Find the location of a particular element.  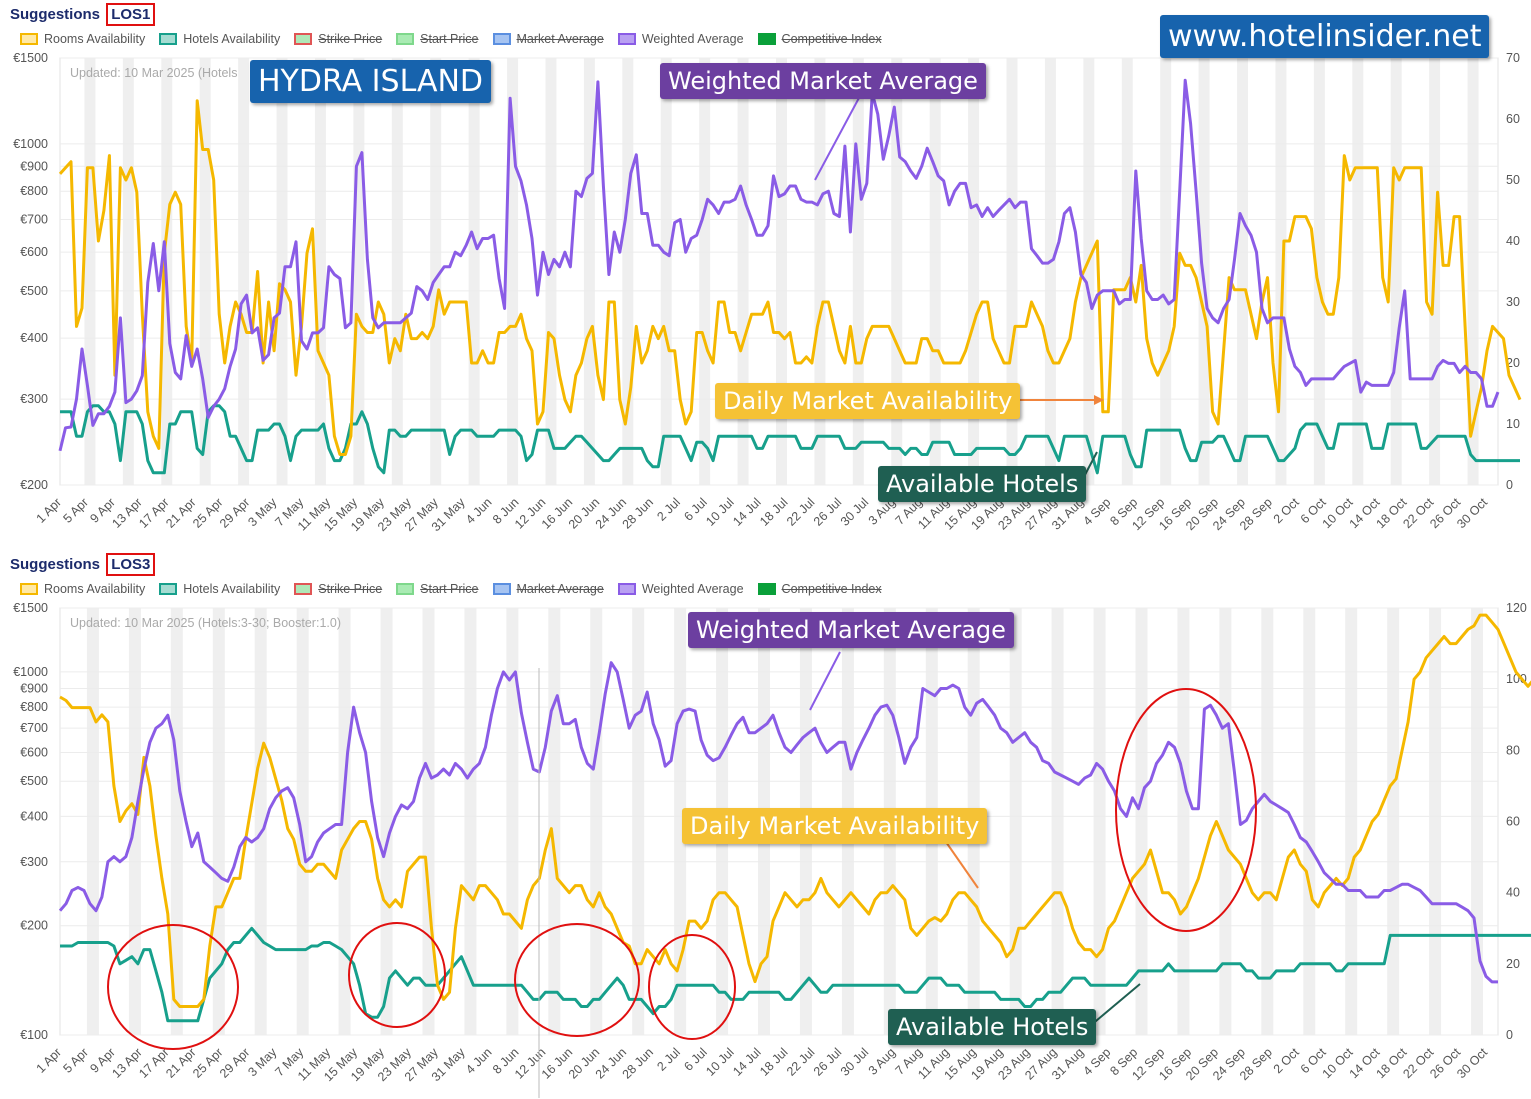

arrow-head is located at coordinates (1099, 400).